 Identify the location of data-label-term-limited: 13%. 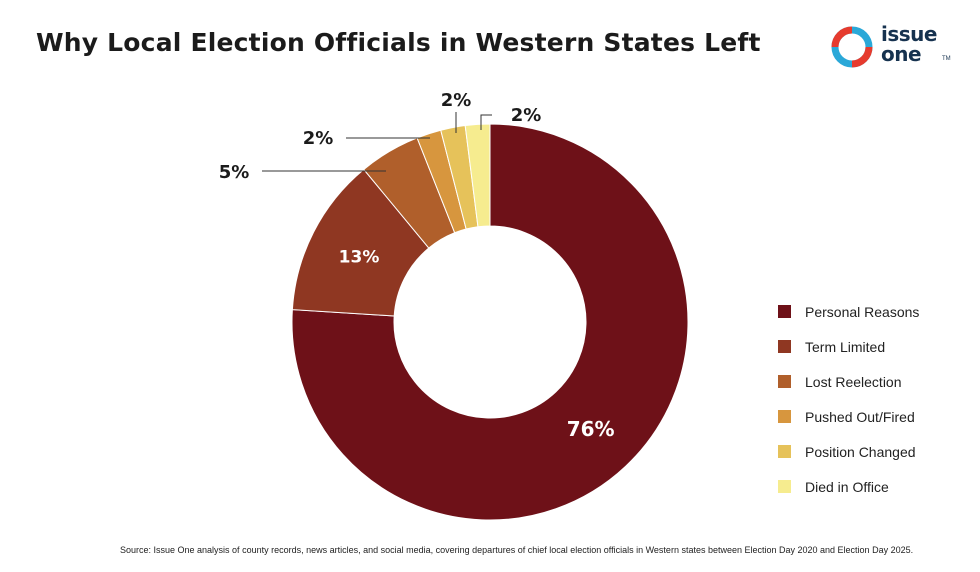
(359, 257).